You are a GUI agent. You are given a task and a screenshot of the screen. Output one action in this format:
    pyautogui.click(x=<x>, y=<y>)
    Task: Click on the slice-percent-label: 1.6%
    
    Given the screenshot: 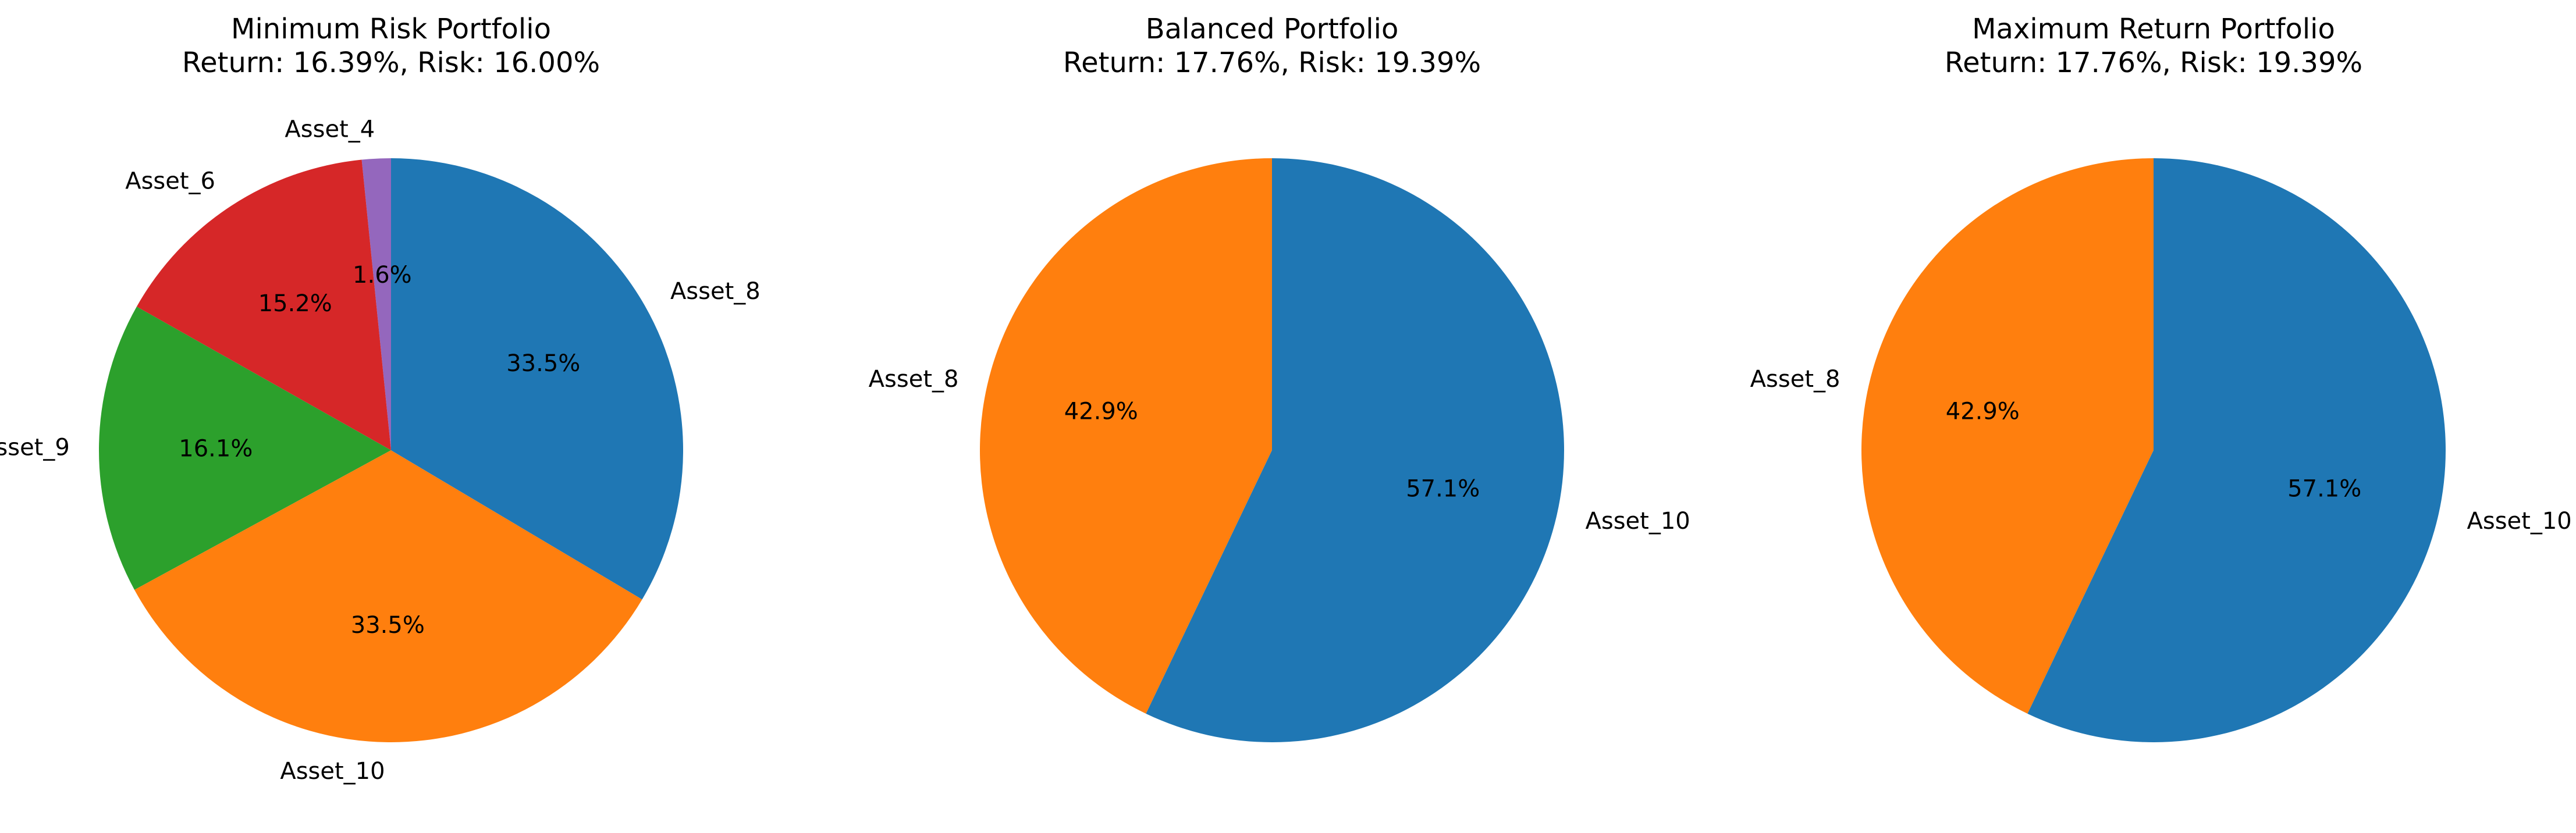 What is the action you would take?
    pyautogui.click(x=382, y=275)
    